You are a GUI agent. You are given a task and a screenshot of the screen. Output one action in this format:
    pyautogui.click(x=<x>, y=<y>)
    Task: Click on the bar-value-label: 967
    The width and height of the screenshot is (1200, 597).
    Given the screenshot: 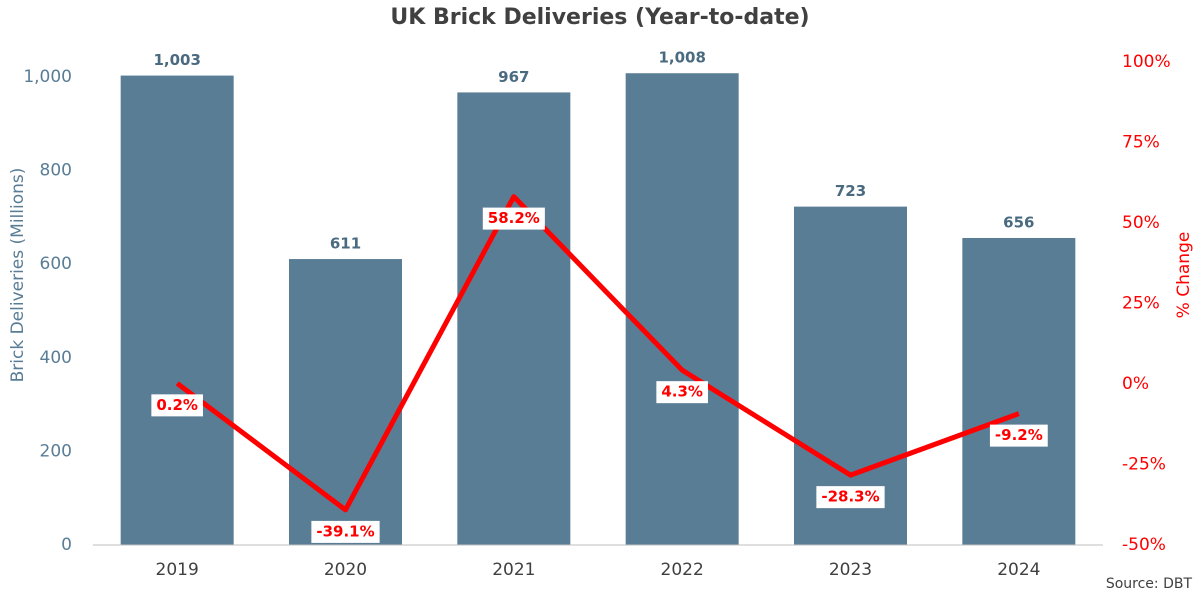 What is the action you would take?
    pyautogui.click(x=513, y=77)
    